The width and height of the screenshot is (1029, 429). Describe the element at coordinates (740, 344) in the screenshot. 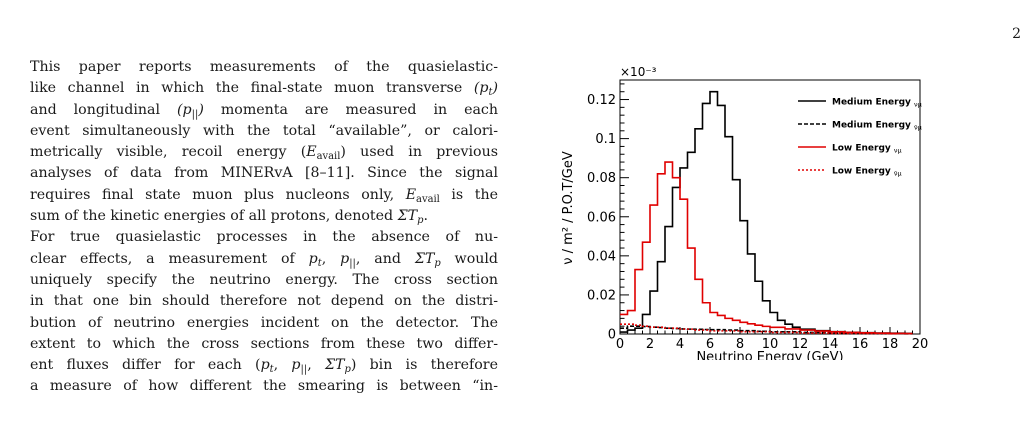

I see `x-tick-label: 8` at that location.